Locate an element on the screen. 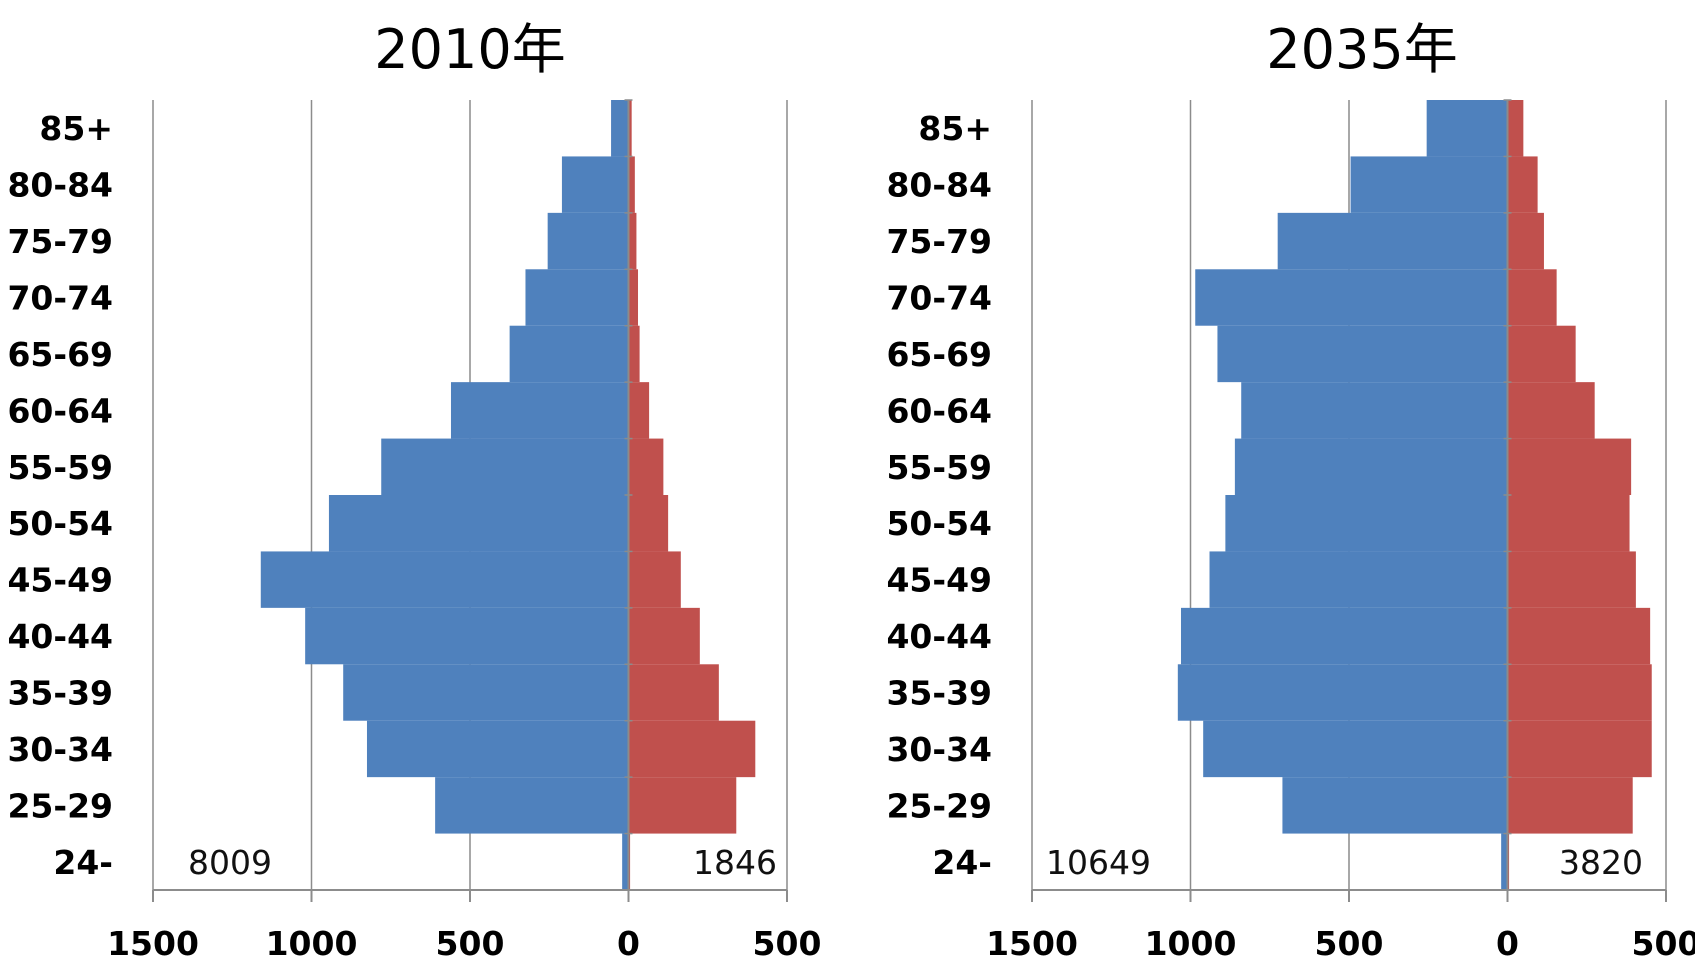 The width and height of the screenshot is (1695, 958). chart-title: 2010年 is located at coordinates (469, 49).